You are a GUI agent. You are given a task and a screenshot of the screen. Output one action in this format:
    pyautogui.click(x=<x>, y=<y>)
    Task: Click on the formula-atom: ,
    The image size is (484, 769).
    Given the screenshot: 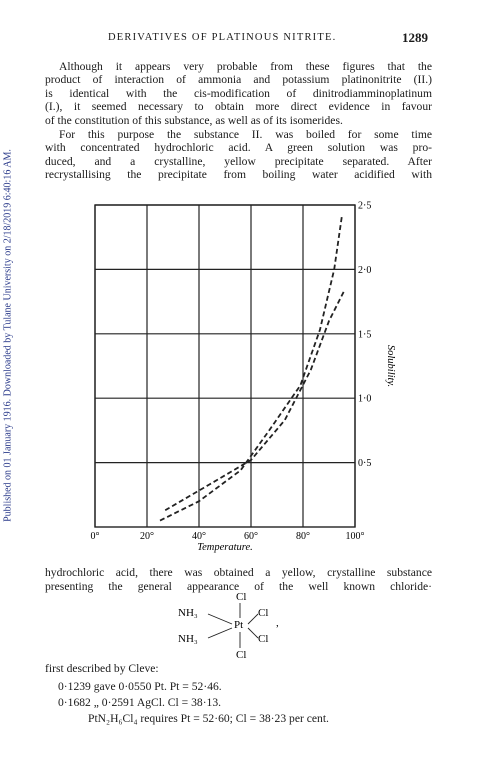 What is the action you would take?
    pyautogui.click(x=277, y=623)
    